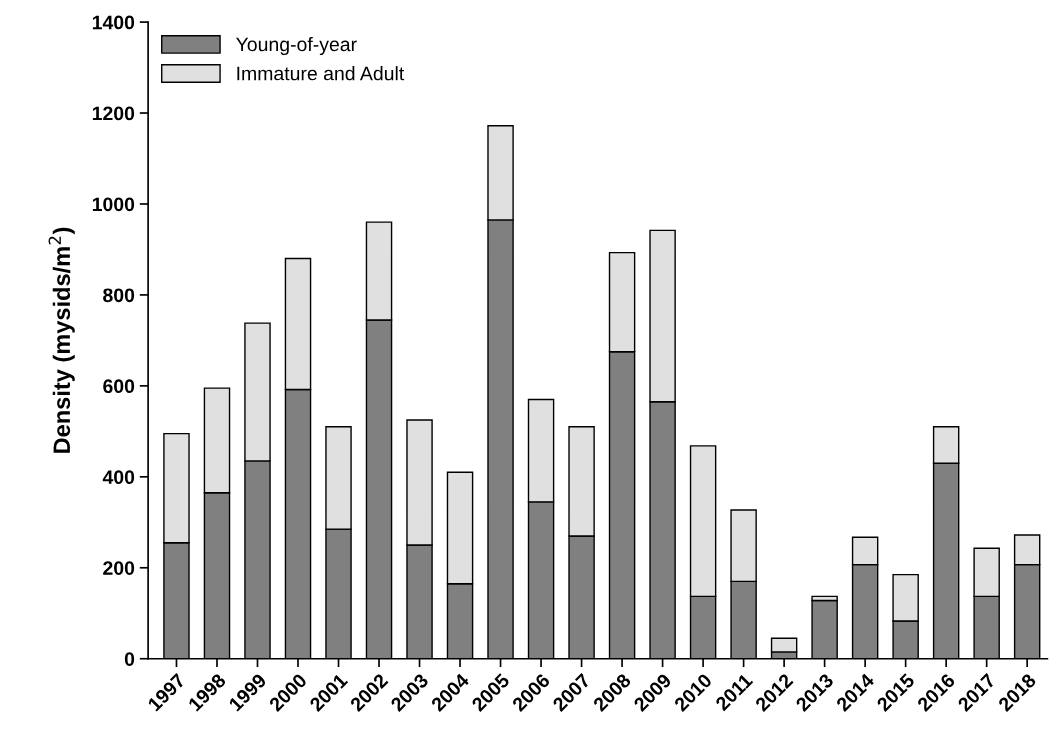 Image resolution: width=1058 pixels, height=736 pixels. Describe the element at coordinates (113, 113) in the screenshot. I see `y-tick-label: 1200` at that location.